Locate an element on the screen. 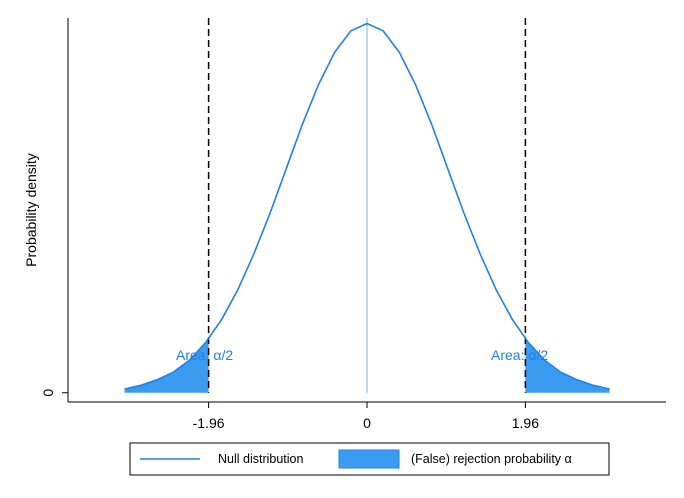  legend-label-rejection-probability: (False) rejection probability α is located at coordinates (491, 459).